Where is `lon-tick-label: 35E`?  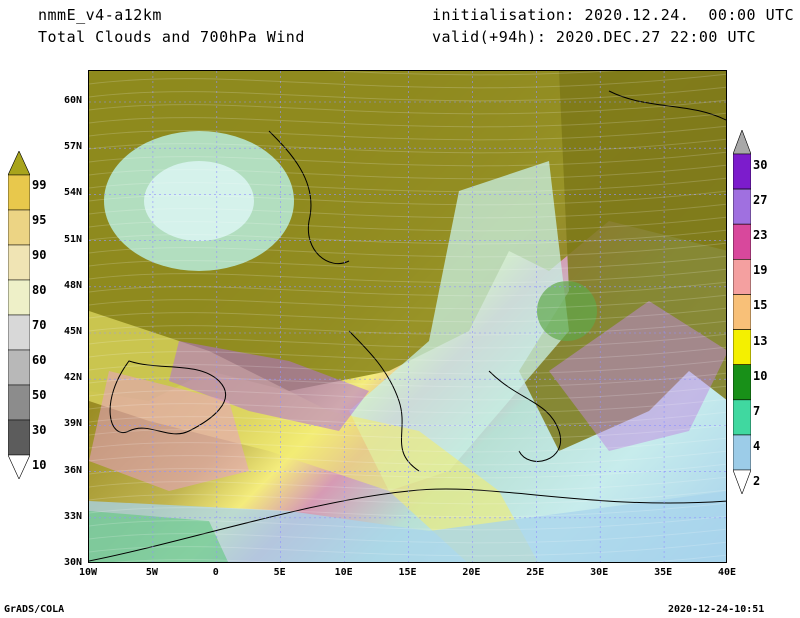
lon-tick-label: 35E is located at coordinates (663, 572).